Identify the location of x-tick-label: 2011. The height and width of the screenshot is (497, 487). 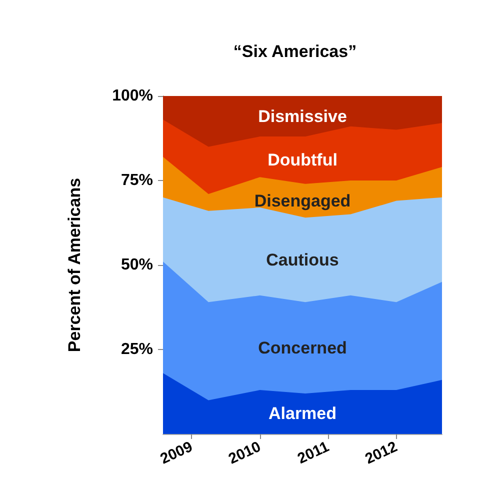
(313, 453).